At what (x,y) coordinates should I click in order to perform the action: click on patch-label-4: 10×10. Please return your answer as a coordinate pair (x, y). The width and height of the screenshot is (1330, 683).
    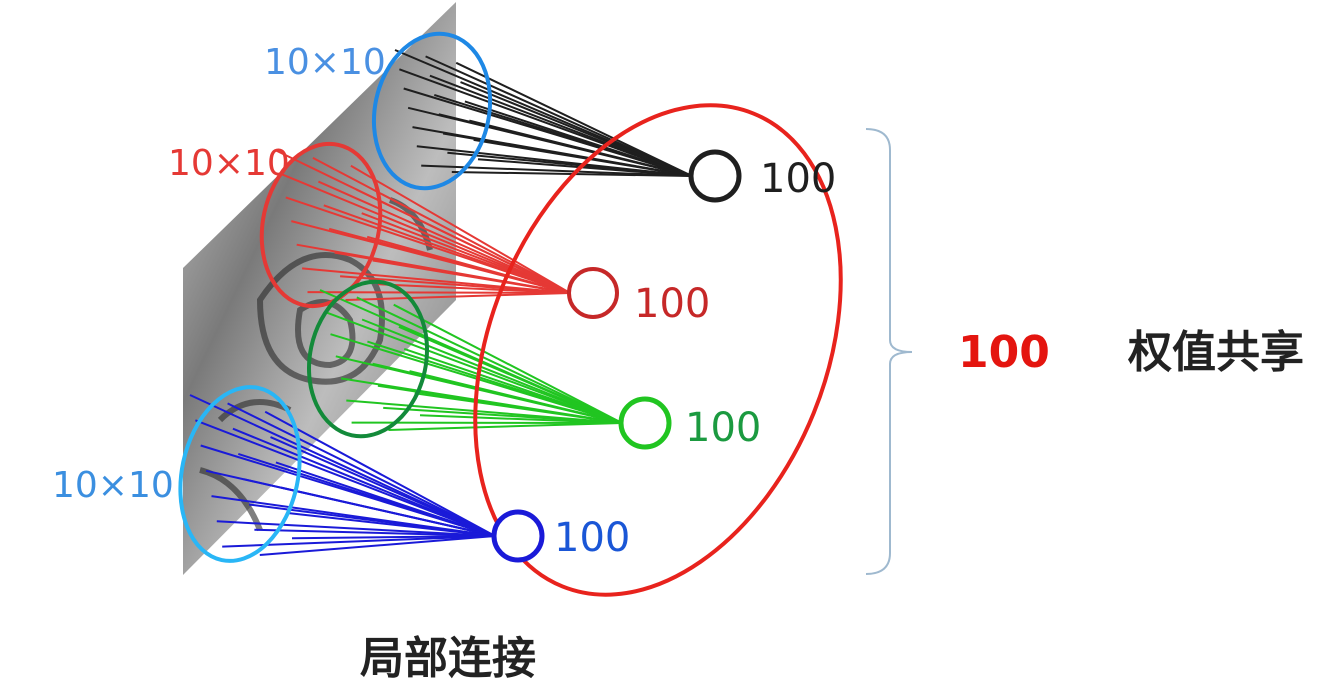
    Looking at the image, I should click on (113, 485).